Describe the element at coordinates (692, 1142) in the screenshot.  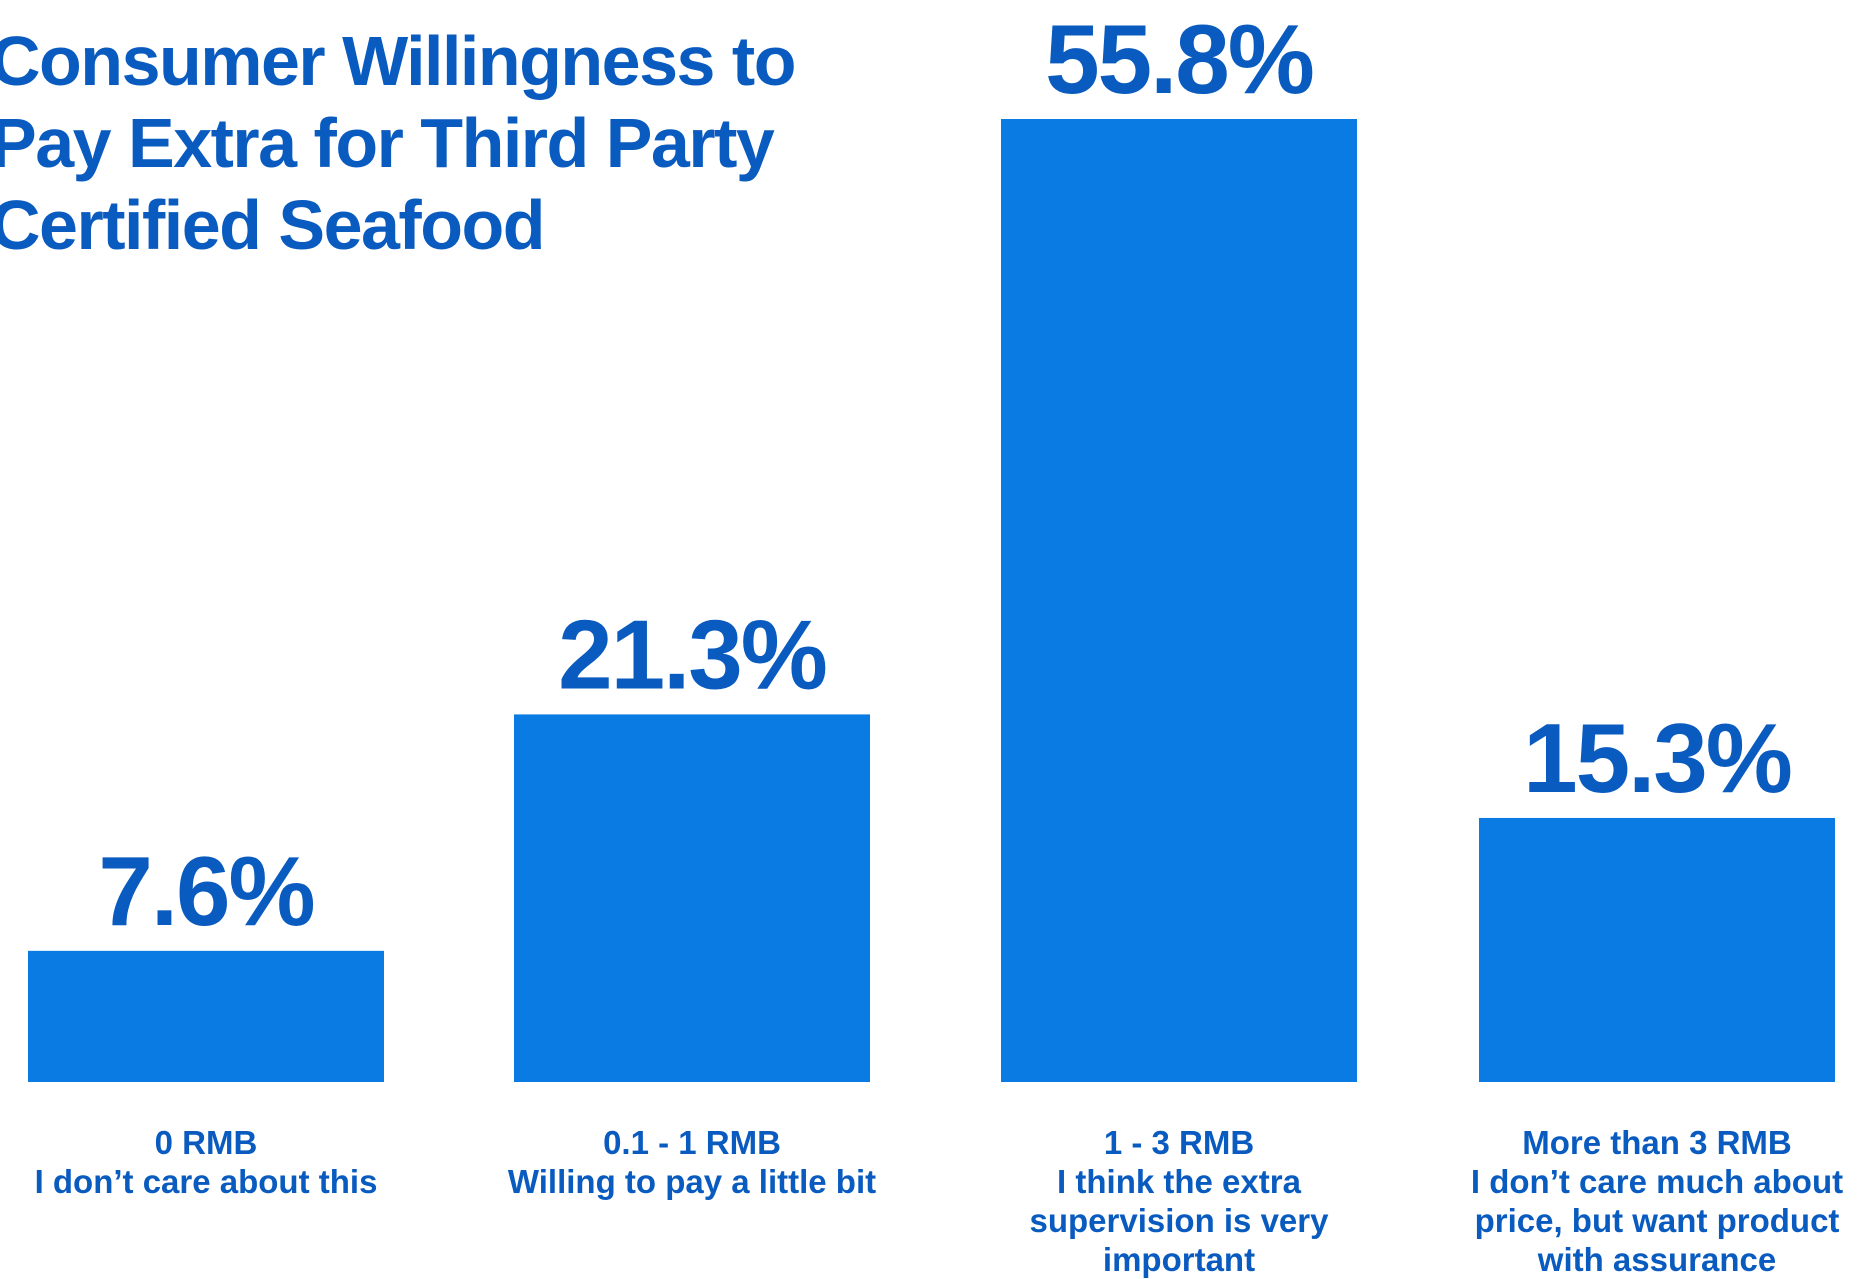
I see `category-range-1: 0.1 - 1 RMB` at that location.